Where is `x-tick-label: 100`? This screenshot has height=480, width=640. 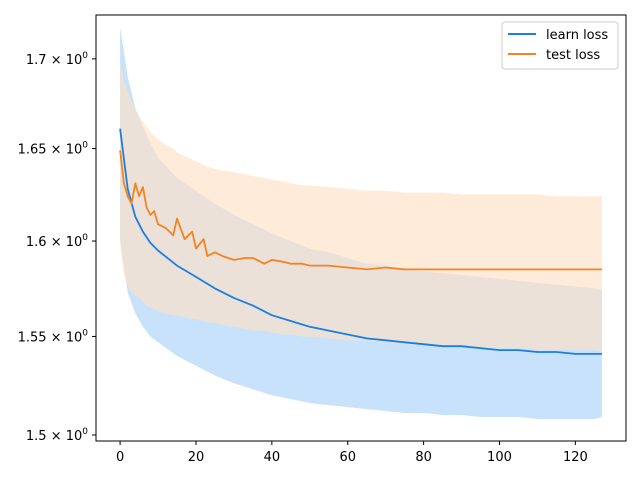
x-tick-label: 100 is located at coordinates (499, 457).